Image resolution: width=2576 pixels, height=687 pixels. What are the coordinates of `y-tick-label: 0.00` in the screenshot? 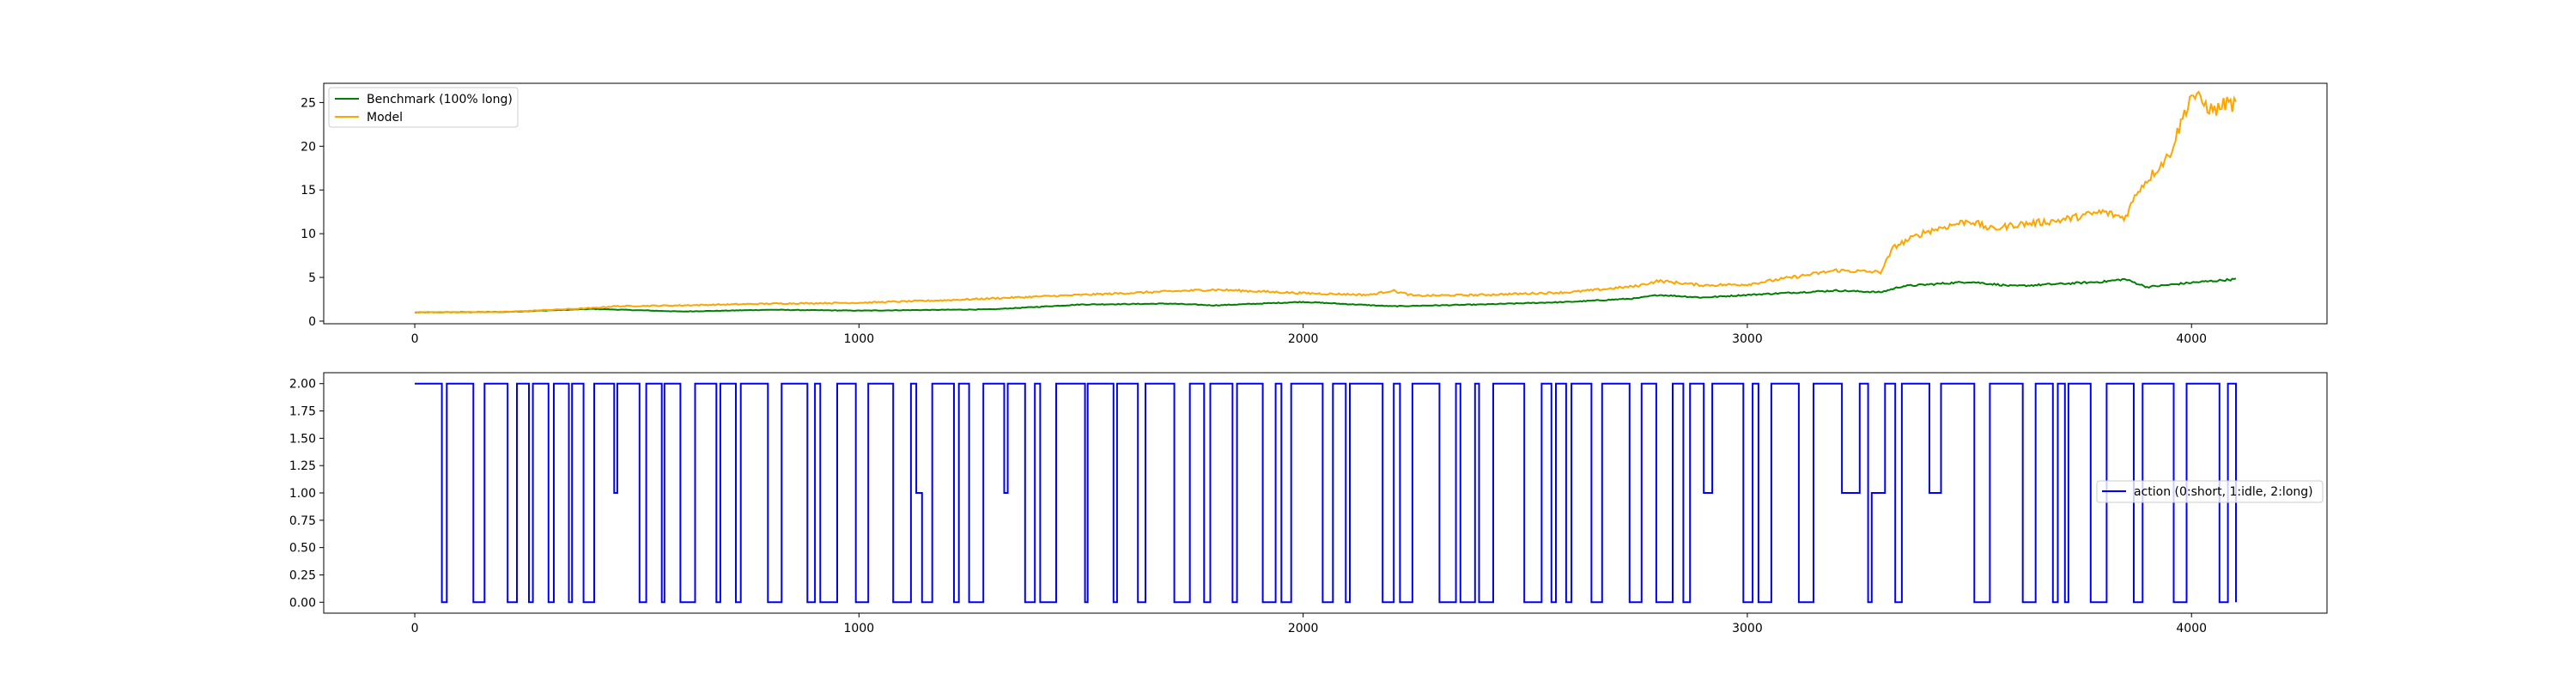 It's located at (302, 603).